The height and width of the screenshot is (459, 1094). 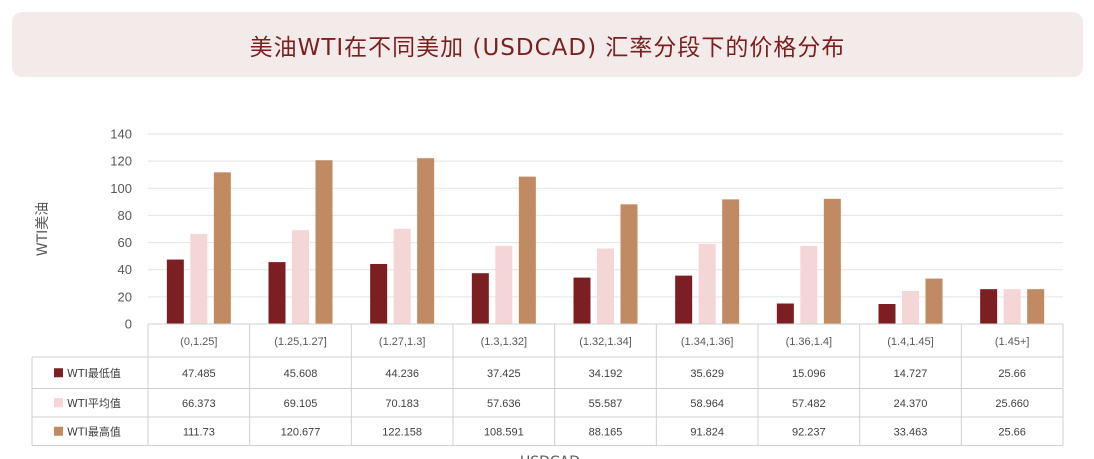 I want to click on x-category-label: (1.45+], so click(x=1012, y=342).